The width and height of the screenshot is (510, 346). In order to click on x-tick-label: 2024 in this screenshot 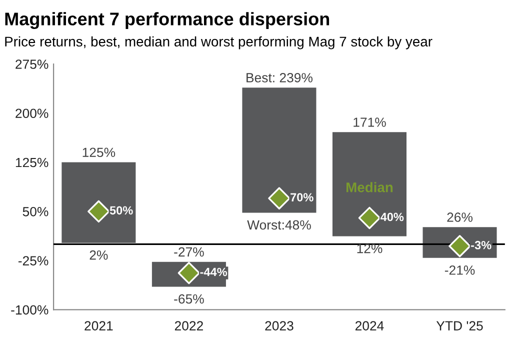, I will do `click(369, 325)`.